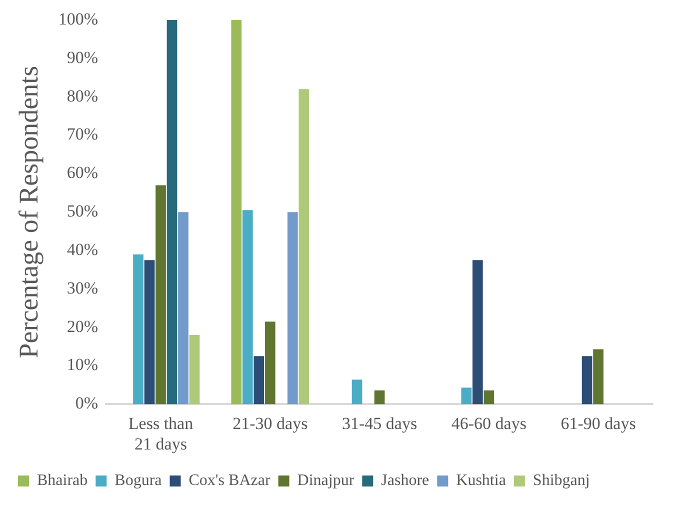 This screenshot has height=509, width=683. I want to click on legend-label: Kushtia, so click(481, 481).